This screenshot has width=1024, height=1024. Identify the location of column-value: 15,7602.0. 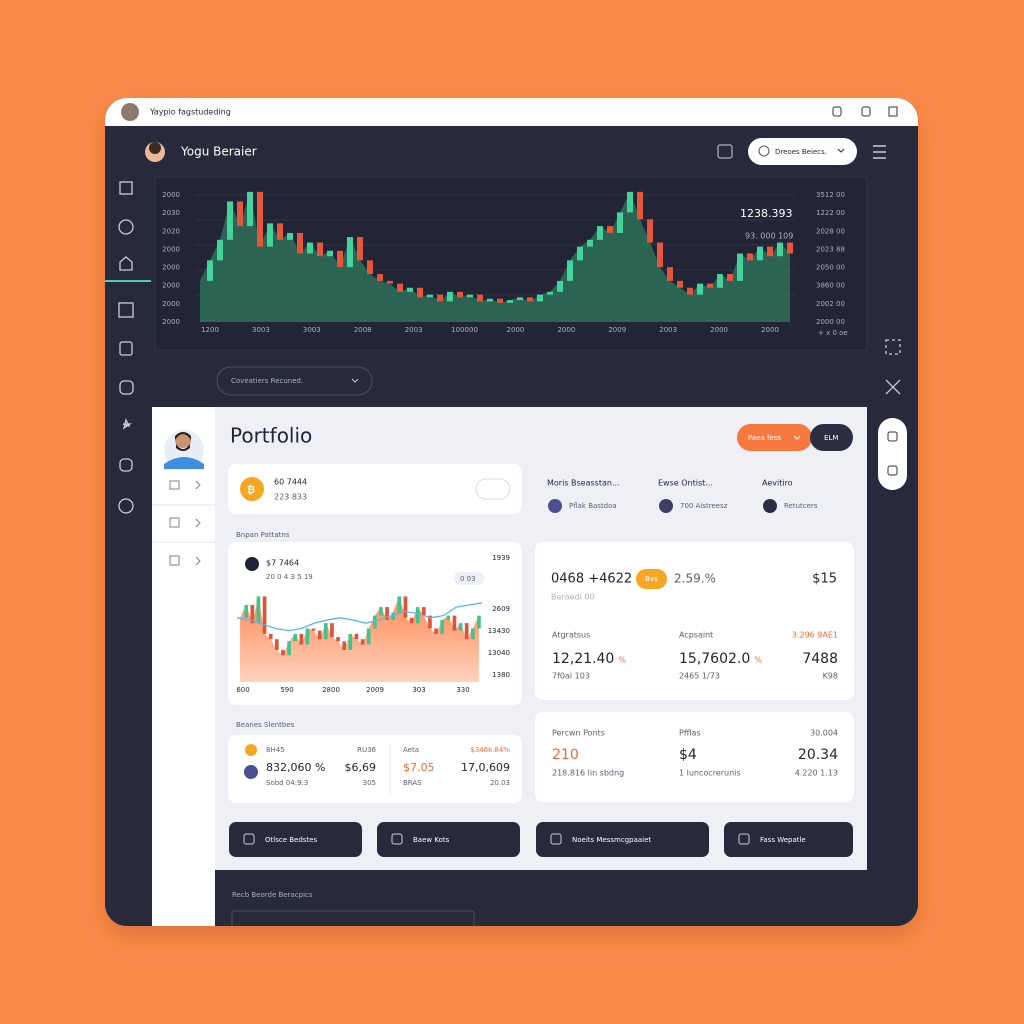
(714, 659).